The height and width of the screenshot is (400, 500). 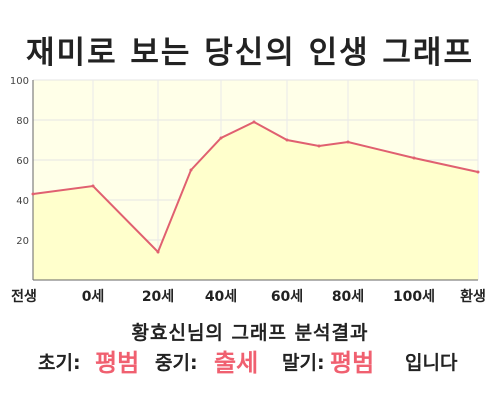 What do you see at coordinates (176, 363) in the screenshot?
I see `middle-label: 중기:` at bounding box center [176, 363].